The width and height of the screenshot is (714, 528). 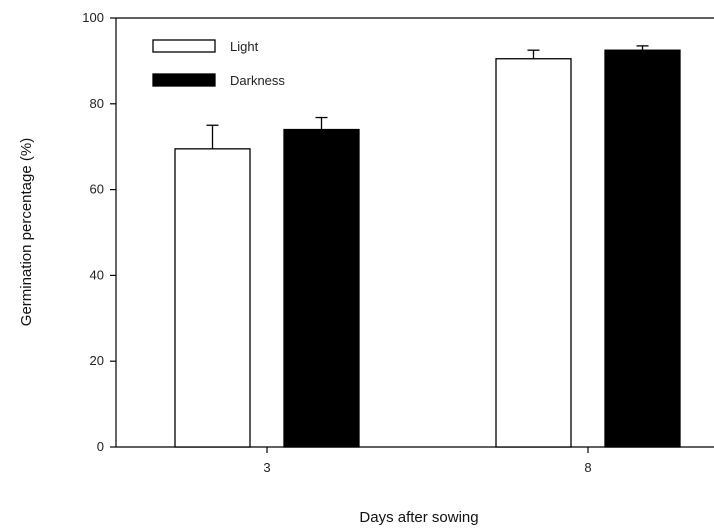 What do you see at coordinates (93, 17) in the screenshot?
I see `y-tick-label: 100` at bounding box center [93, 17].